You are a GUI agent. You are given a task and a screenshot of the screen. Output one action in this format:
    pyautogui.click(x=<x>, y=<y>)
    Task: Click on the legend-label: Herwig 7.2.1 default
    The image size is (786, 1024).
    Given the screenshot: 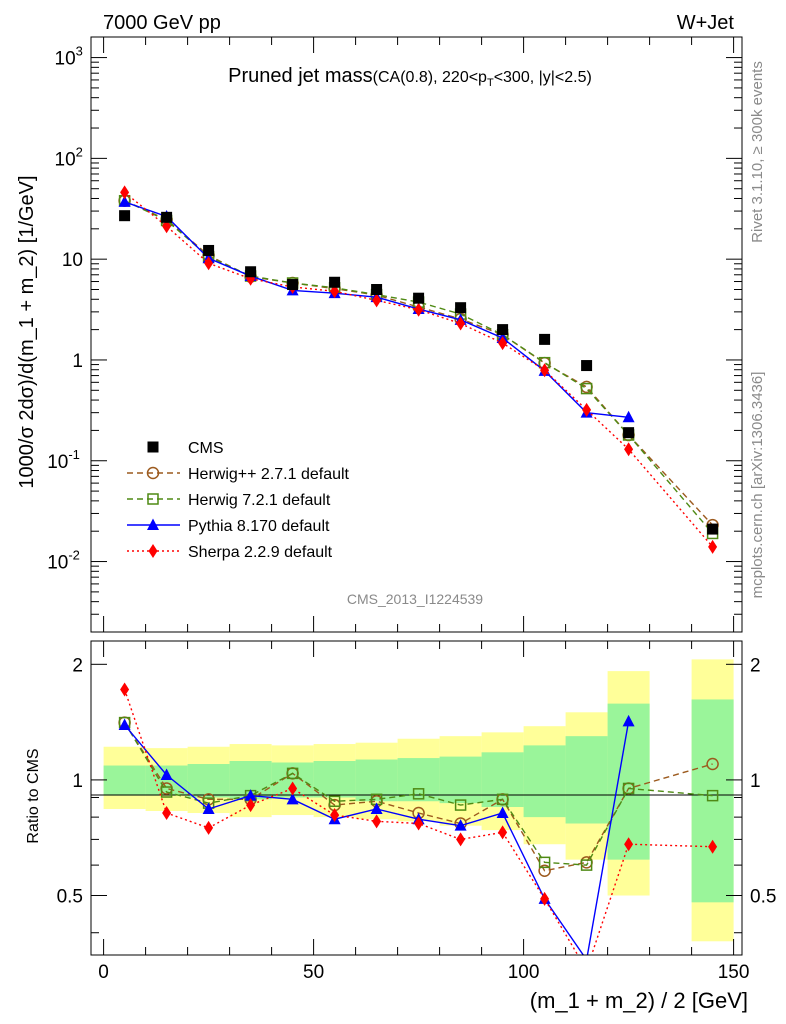 What is the action you would take?
    pyautogui.click(x=259, y=500)
    